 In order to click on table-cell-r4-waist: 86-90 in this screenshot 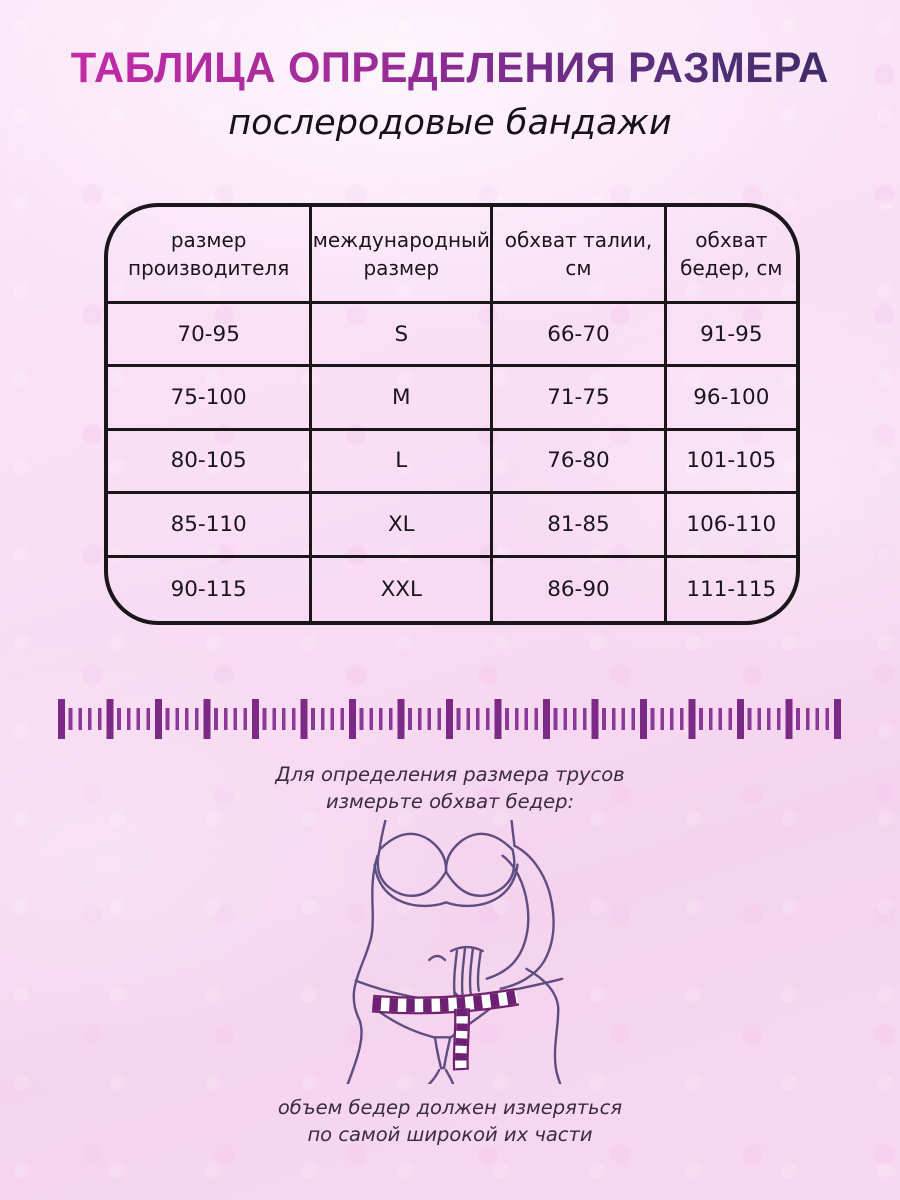, I will do `click(580, 589)`.